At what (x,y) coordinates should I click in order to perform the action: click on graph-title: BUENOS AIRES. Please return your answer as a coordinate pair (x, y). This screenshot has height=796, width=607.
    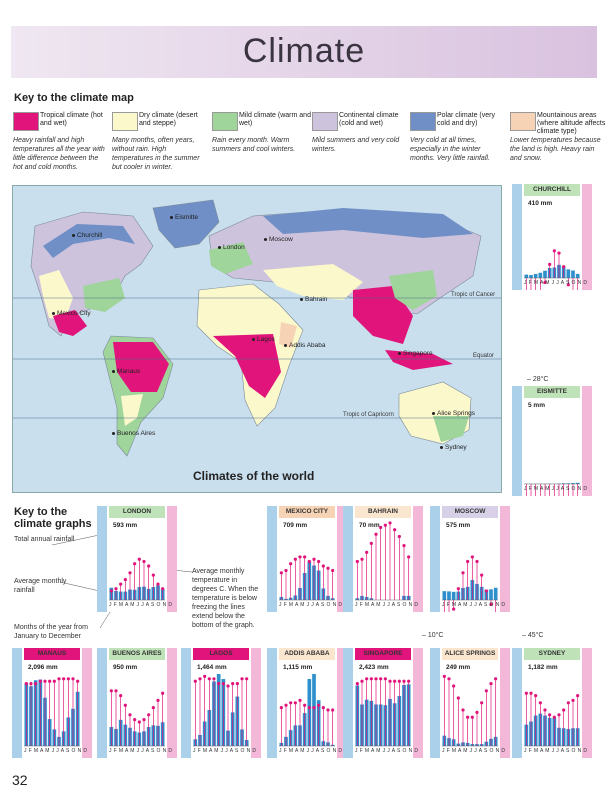
    Looking at the image, I should click on (137, 654).